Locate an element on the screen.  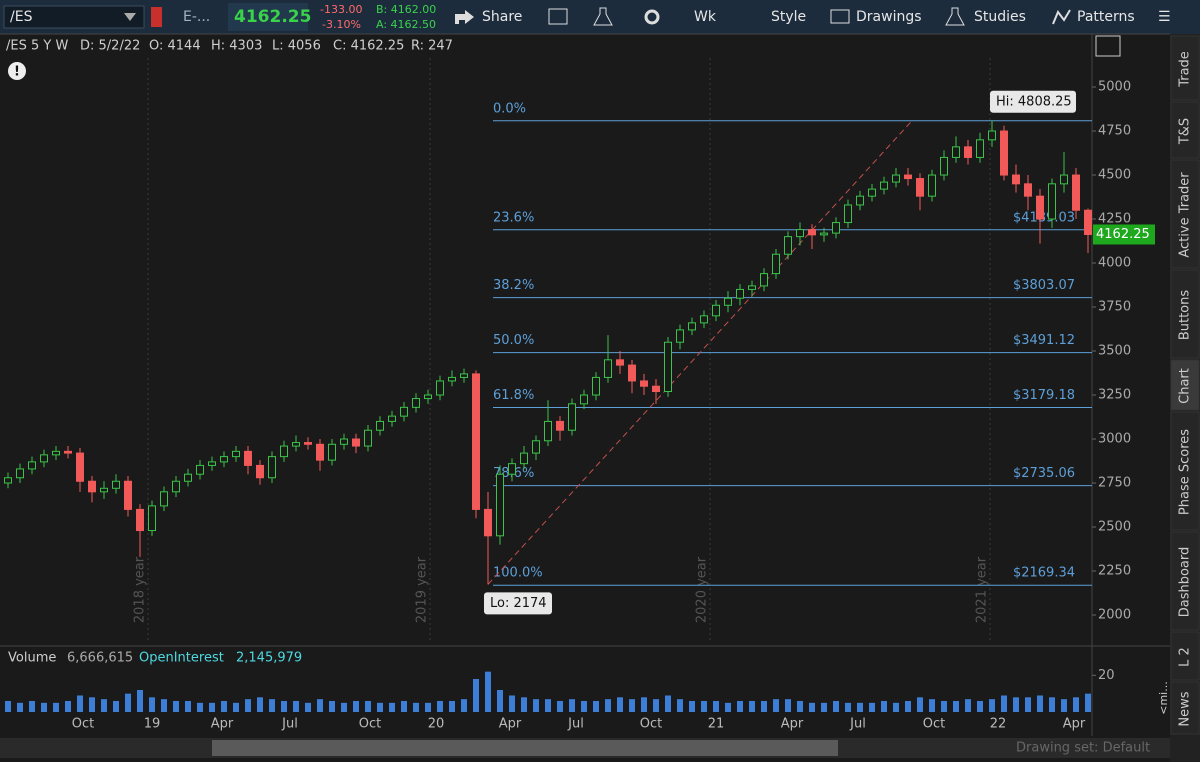
side-tab-label: Phase Scores is located at coordinates (1185, 472).